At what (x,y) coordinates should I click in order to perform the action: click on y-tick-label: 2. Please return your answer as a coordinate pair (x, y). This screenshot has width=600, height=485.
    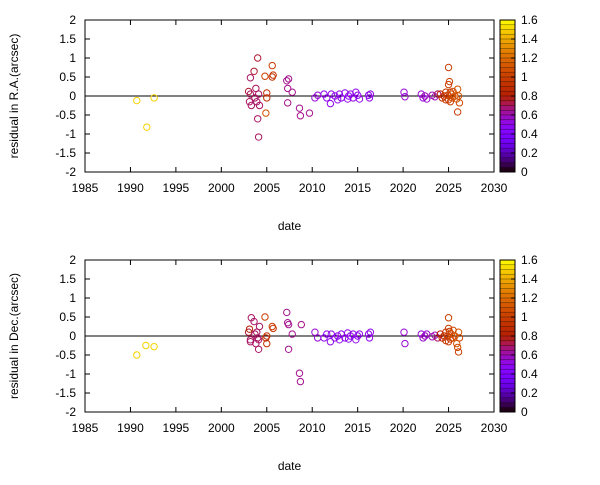
    Looking at the image, I should click on (72, 20).